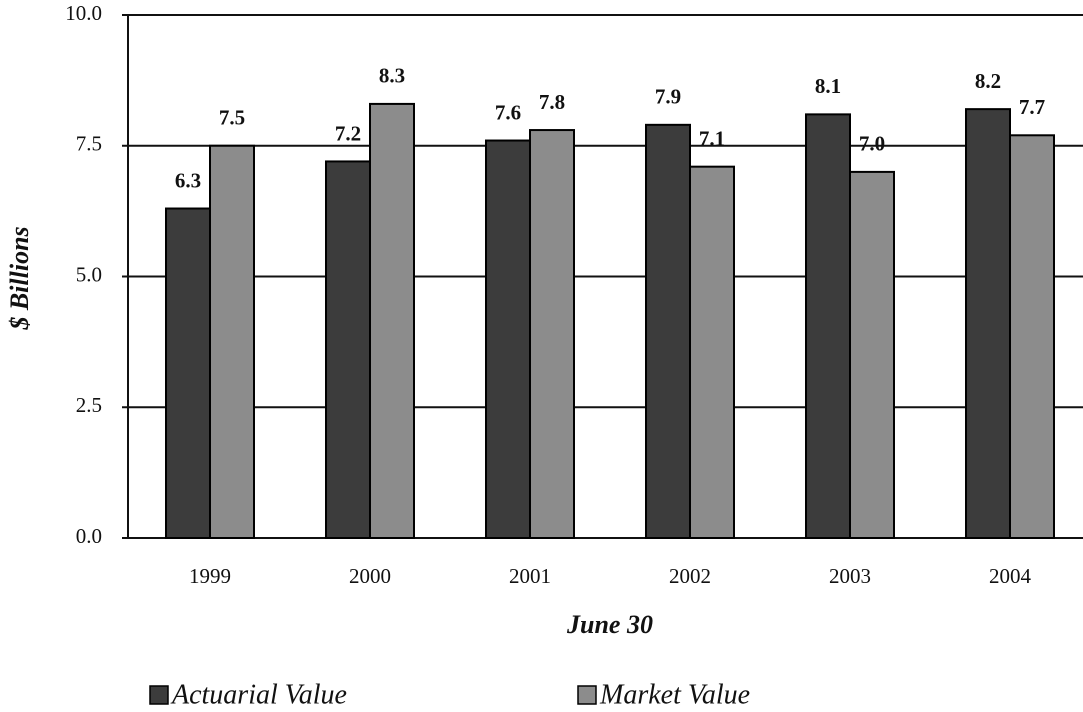  Describe the element at coordinates (370, 576) in the screenshot. I see `x-tick-label: 2000` at that location.